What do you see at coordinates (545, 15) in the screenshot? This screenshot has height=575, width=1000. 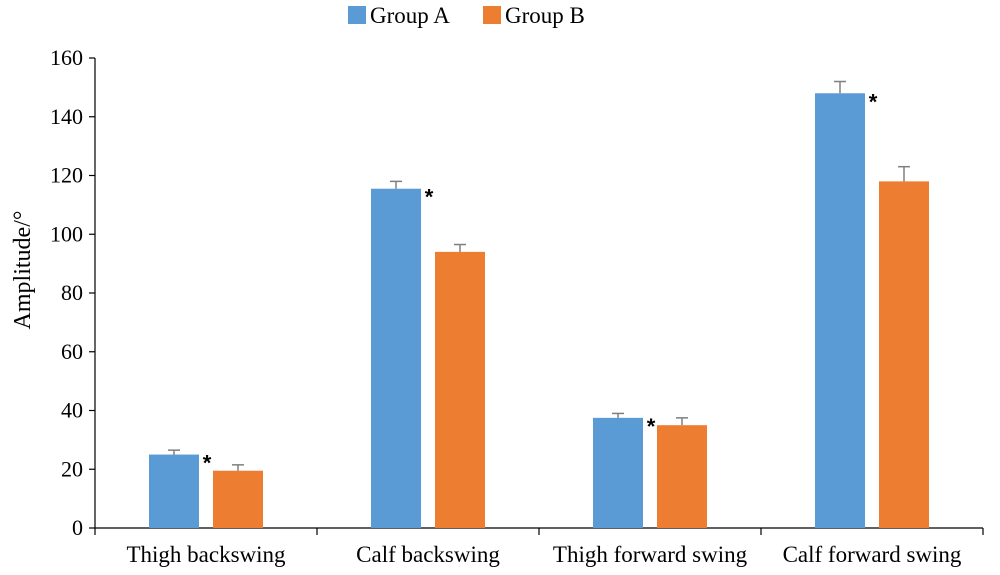 I see `legend-label: Group B` at bounding box center [545, 15].